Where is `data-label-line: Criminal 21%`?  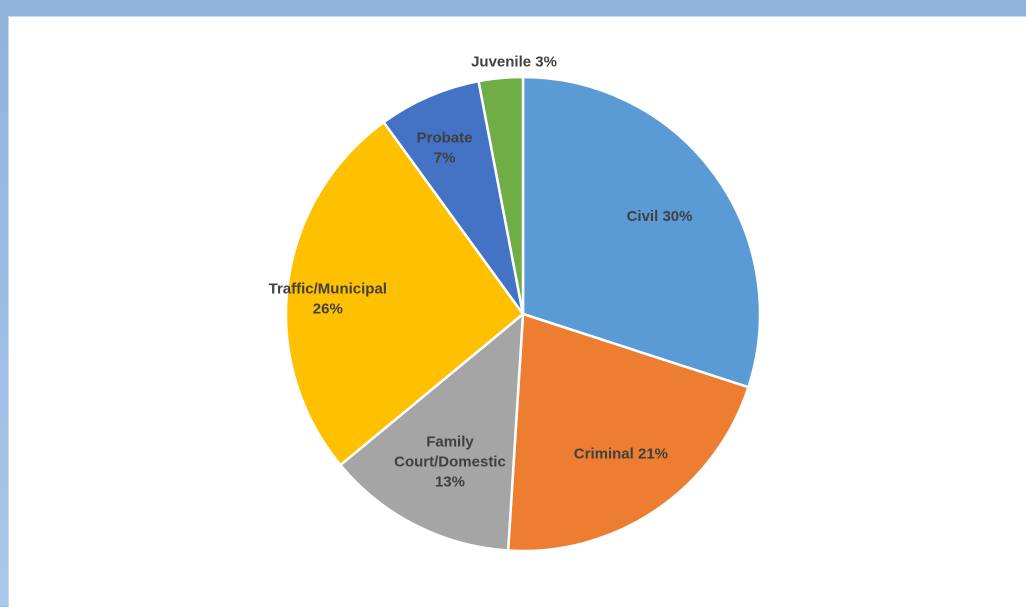
data-label-line: Criminal 21% is located at coordinates (621, 453).